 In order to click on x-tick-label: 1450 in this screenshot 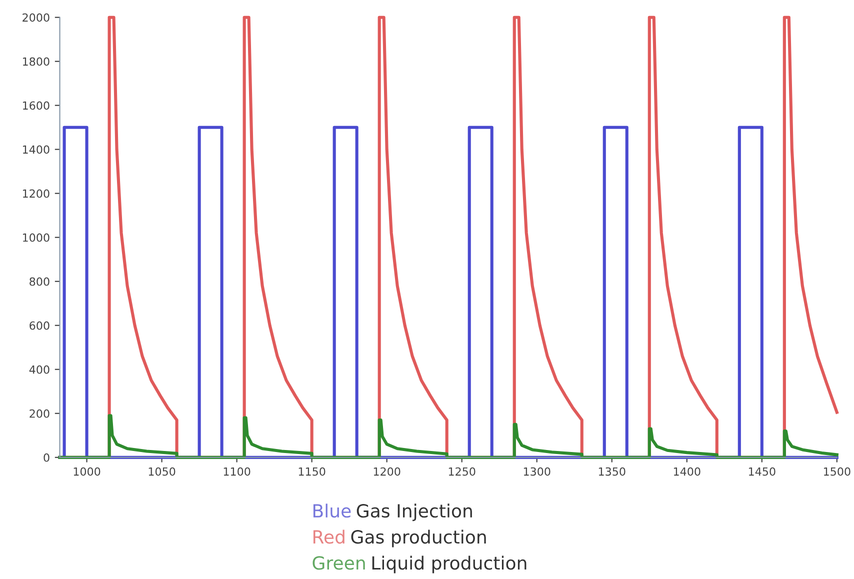, I will do `click(762, 471)`.